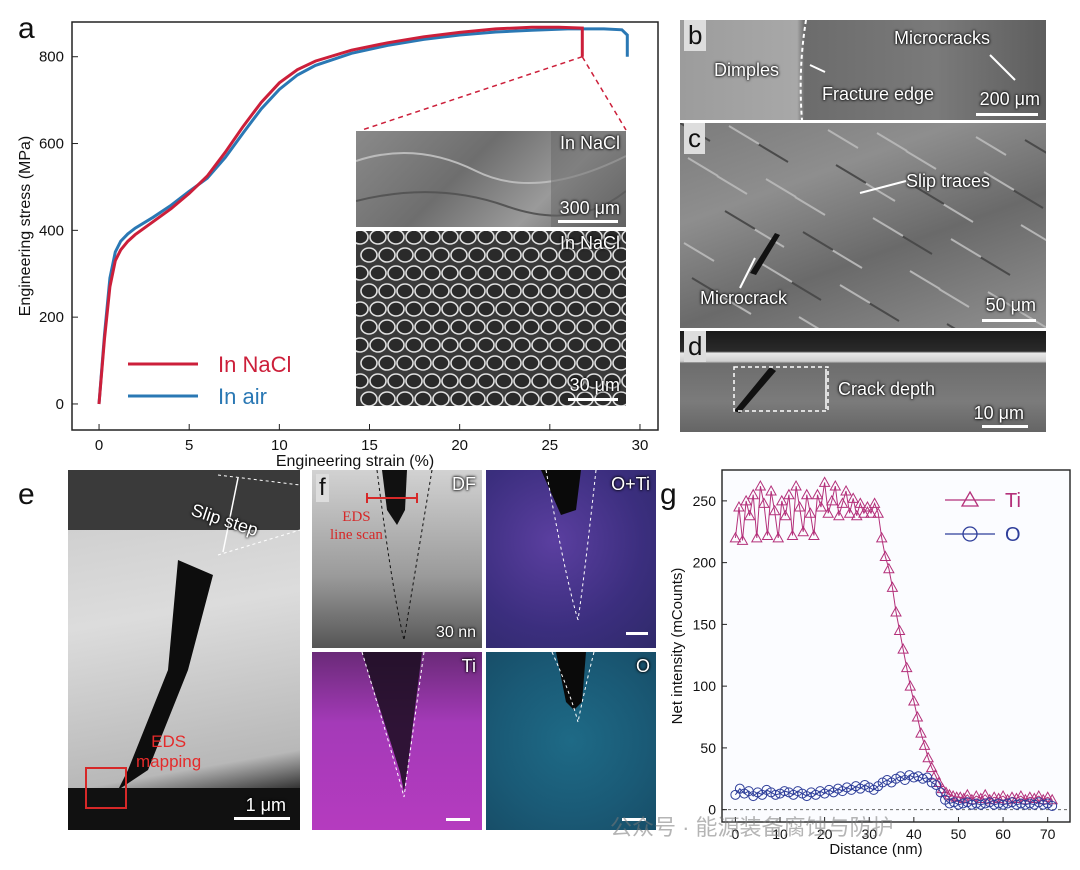 The image size is (1080, 870). Describe the element at coordinates (397, 741) in the screenshot. I see `panel-f-ti-image: Ti` at that location.